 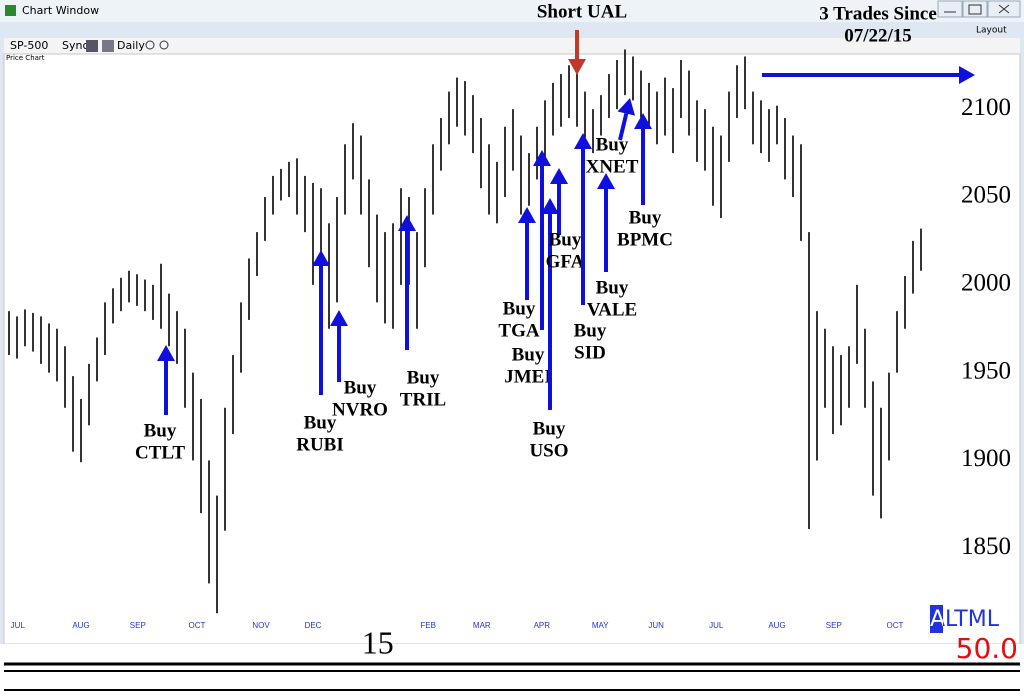 I want to click on zoom-in-button, so click(x=150, y=45).